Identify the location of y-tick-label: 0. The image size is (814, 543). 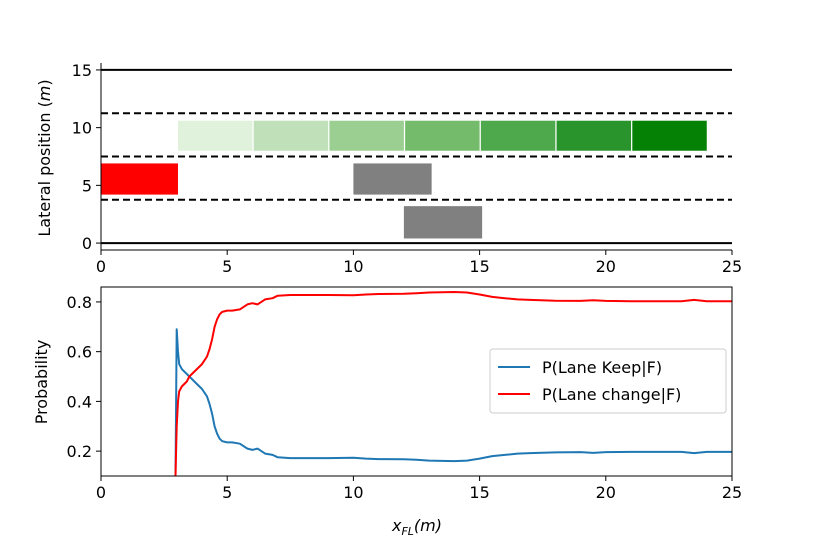
(87, 243).